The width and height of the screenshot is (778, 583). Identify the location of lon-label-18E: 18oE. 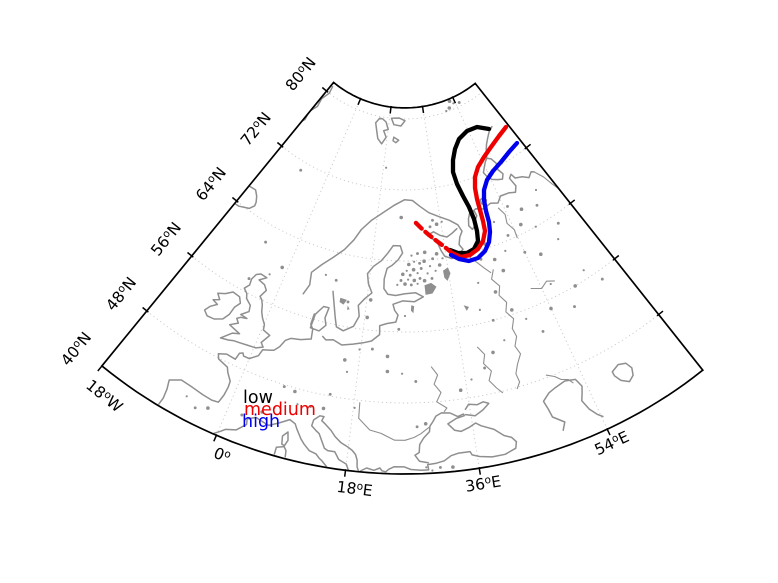
(355, 489).